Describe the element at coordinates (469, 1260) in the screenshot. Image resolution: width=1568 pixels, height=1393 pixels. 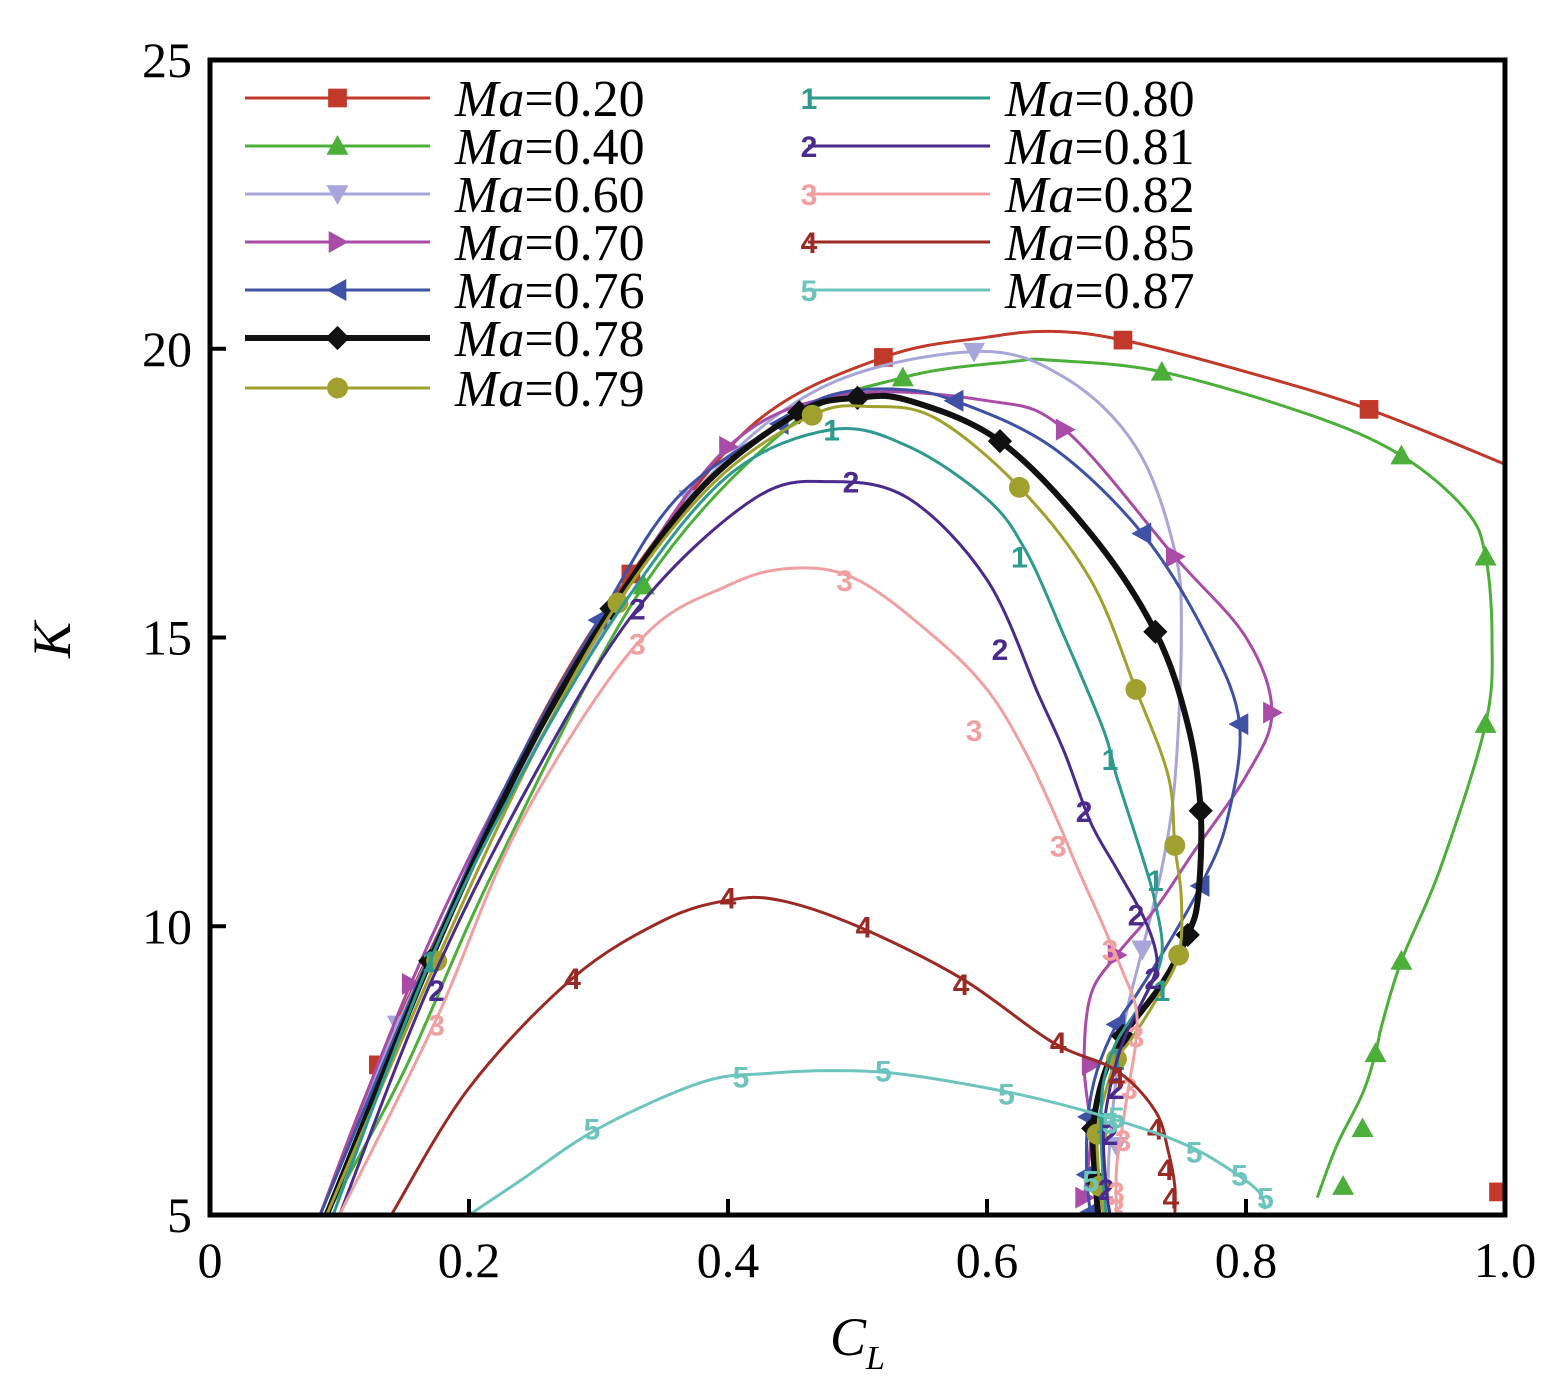
I see `x-tick-label: 0.2` at that location.